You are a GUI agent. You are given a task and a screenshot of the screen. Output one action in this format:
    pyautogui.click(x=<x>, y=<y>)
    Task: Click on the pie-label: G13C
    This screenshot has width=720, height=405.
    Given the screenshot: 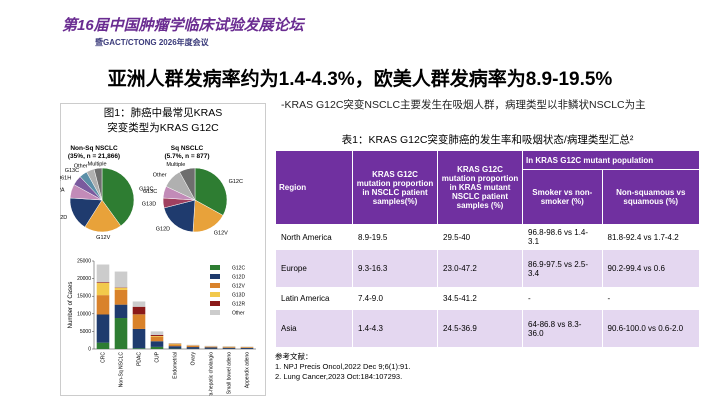 What is the action you would take?
    pyautogui.click(x=150, y=192)
    